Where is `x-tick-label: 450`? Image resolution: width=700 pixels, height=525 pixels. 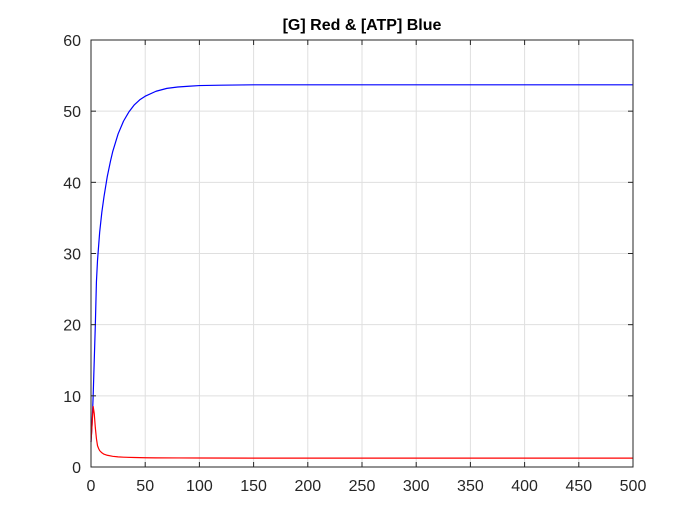
x-tick-label: 450 is located at coordinates (578, 486).